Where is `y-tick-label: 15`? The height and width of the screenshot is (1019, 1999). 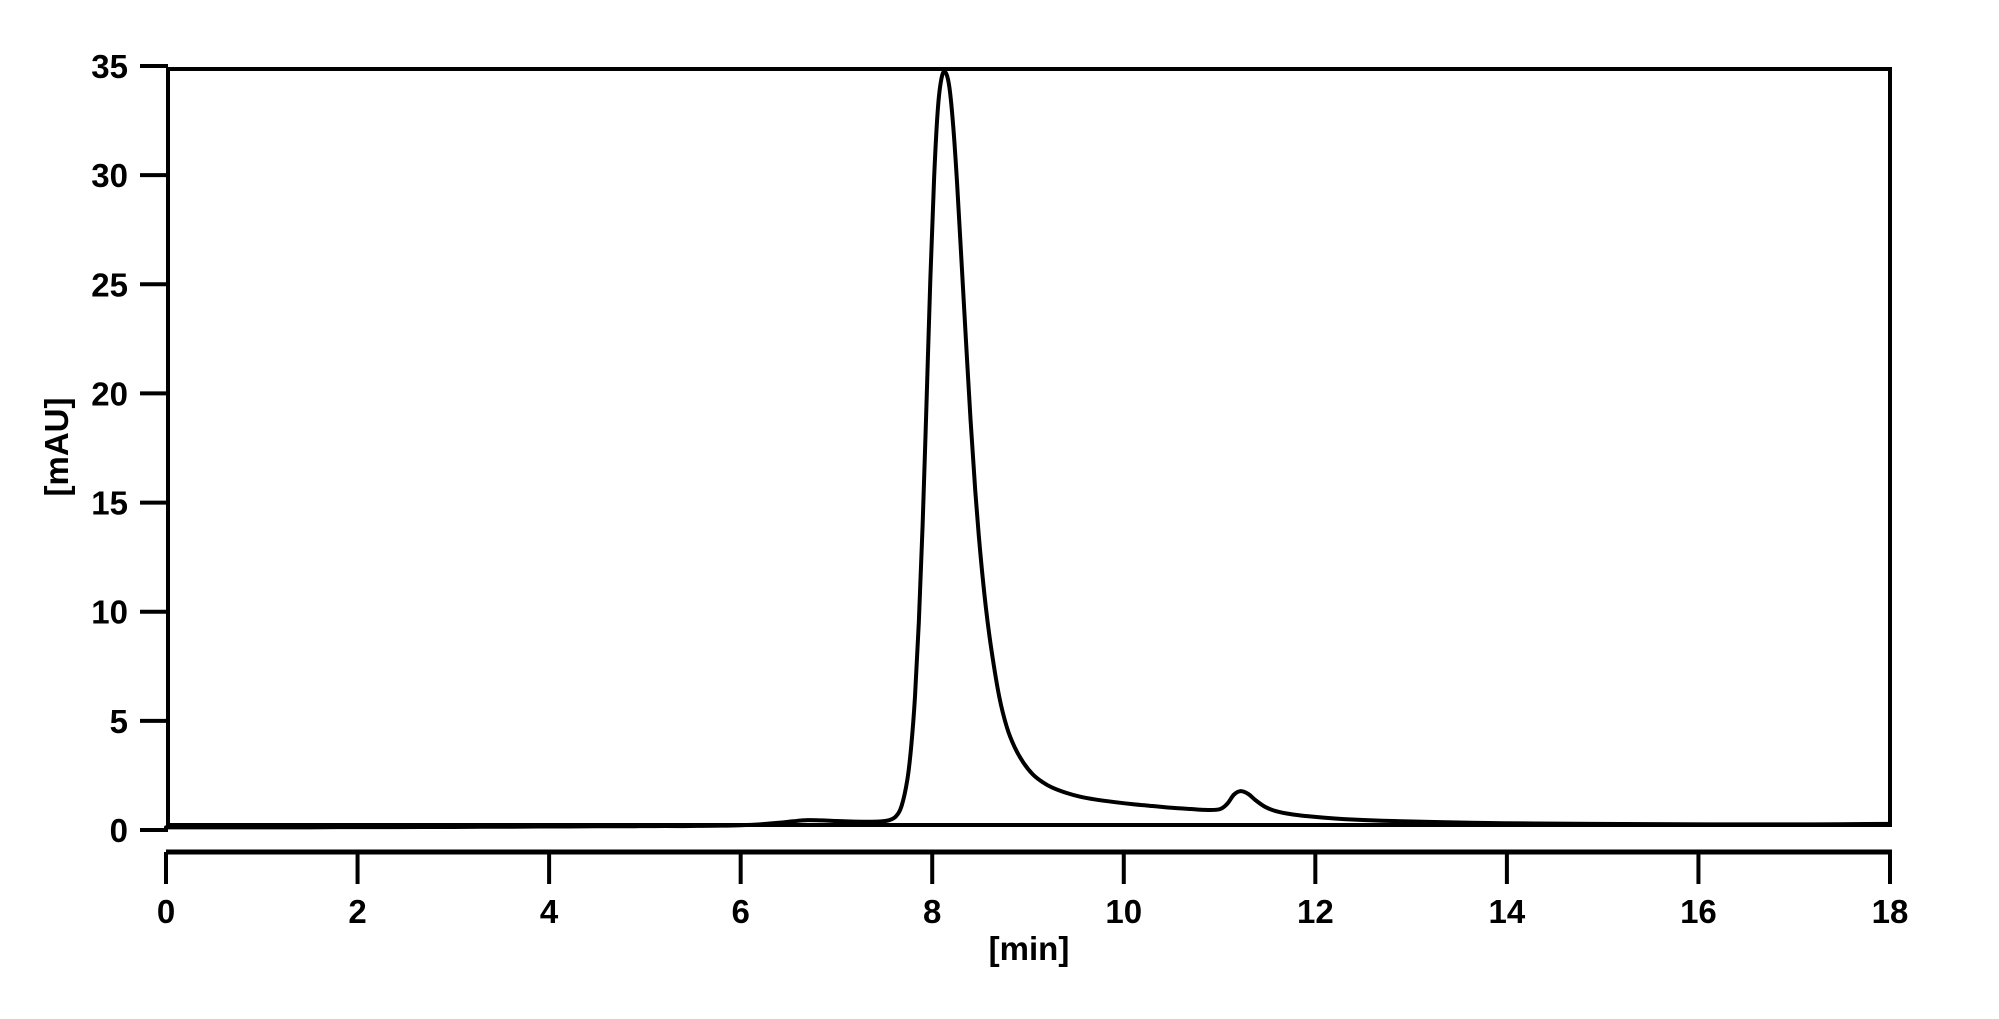
y-tick-label: 15 is located at coordinates (109, 503).